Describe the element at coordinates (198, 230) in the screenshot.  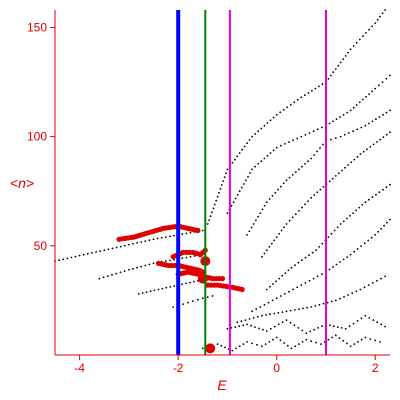
I see `data-point-red` at that location.